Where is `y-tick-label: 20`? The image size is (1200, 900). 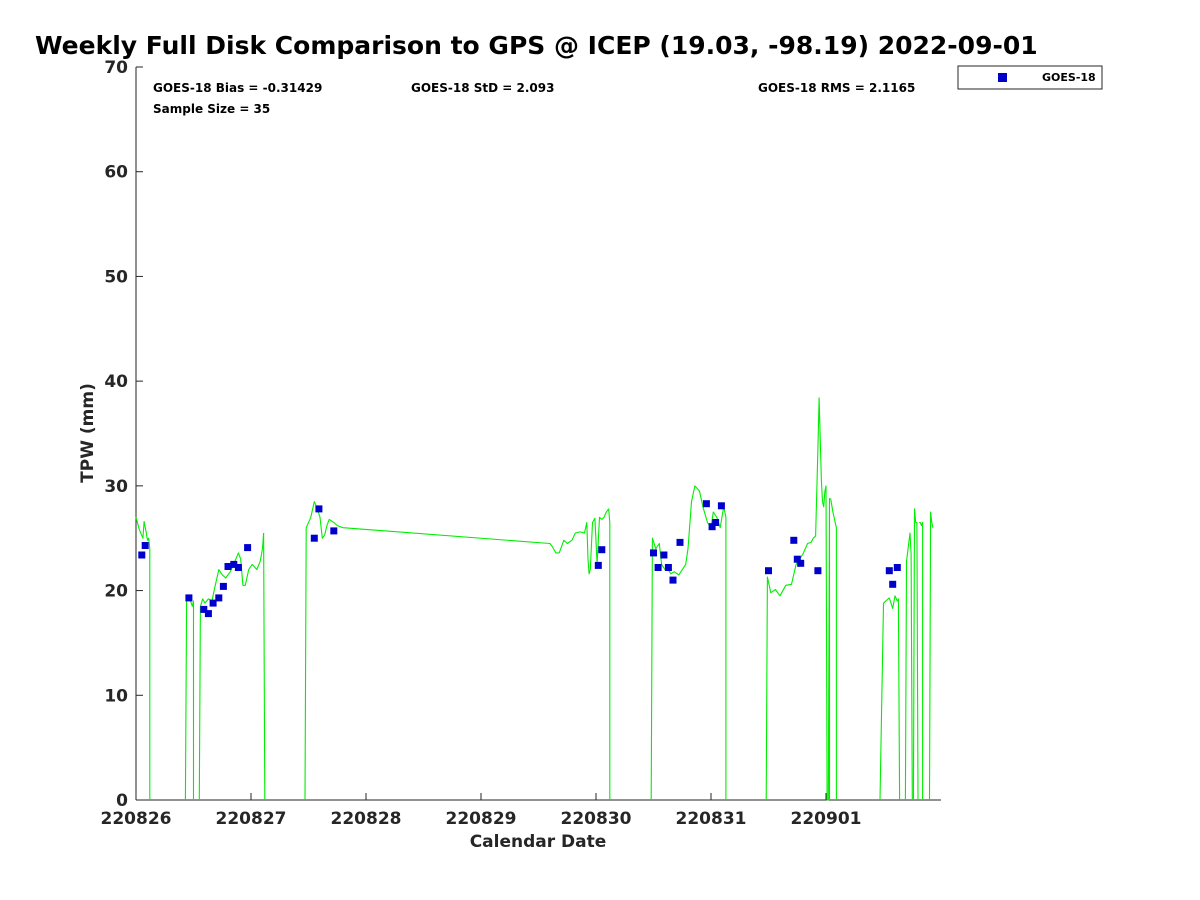 y-tick-label: 20 is located at coordinates (116, 592).